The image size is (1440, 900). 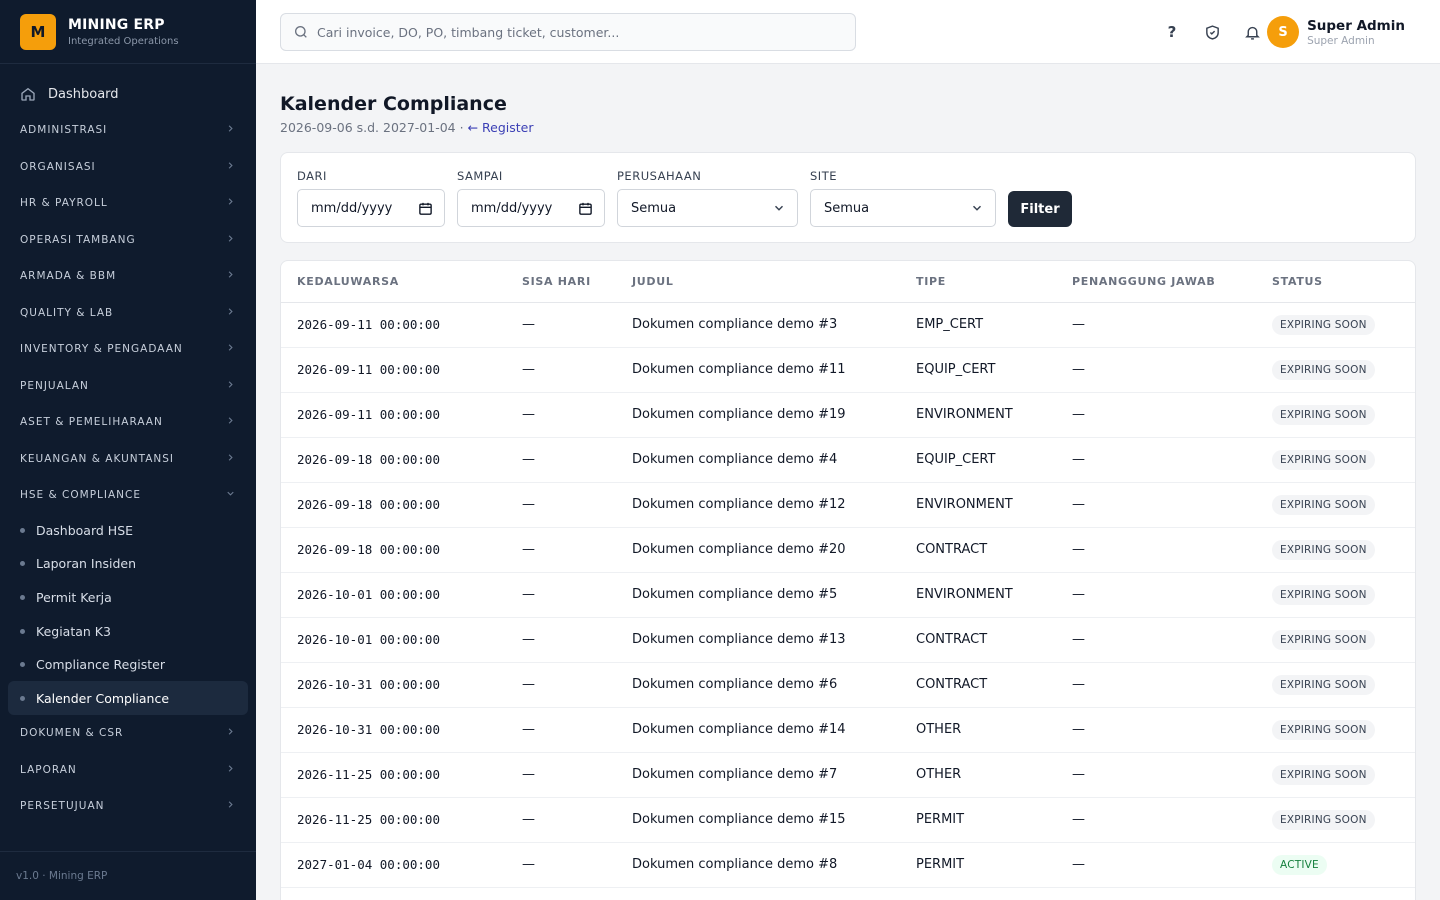 I want to click on sidebar-group-operasi-tambang: OPERASI TAMBANG, so click(x=128, y=240).